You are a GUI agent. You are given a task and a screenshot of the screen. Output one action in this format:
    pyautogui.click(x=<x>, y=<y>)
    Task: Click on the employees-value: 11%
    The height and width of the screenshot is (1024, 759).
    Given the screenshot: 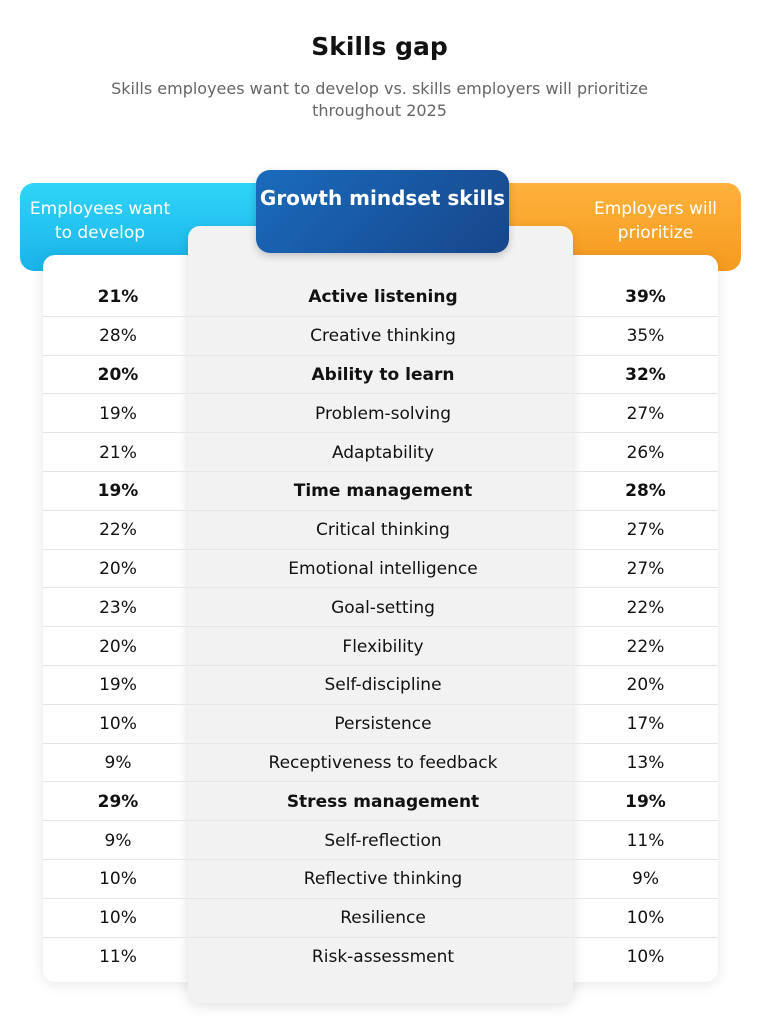 What is the action you would take?
    pyautogui.click(x=118, y=956)
    